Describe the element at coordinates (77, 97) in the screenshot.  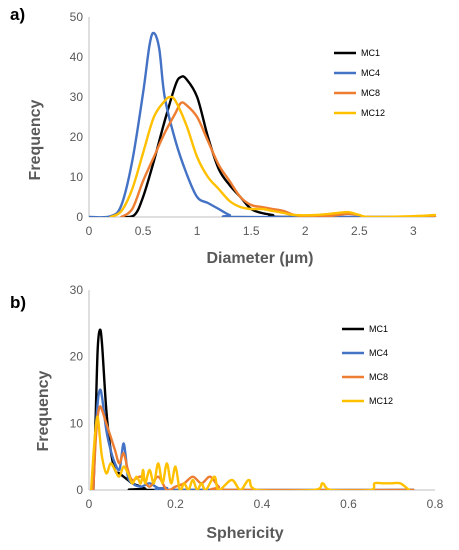
I see `chart-a-y-tick-label: 30` at that location.